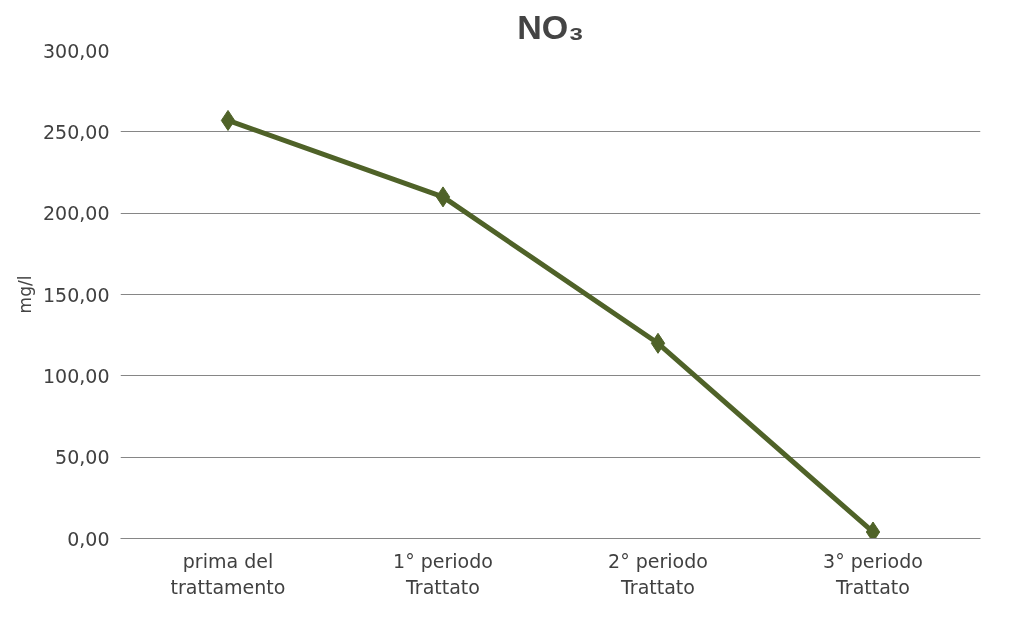 Image resolution: width=1021 pixels, height=618 pixels. What do you see at coordinates (873, 573) in the screenshot?
I see `x-tick-label: 3° periodo Trattato` at bounding box center [873, 573].